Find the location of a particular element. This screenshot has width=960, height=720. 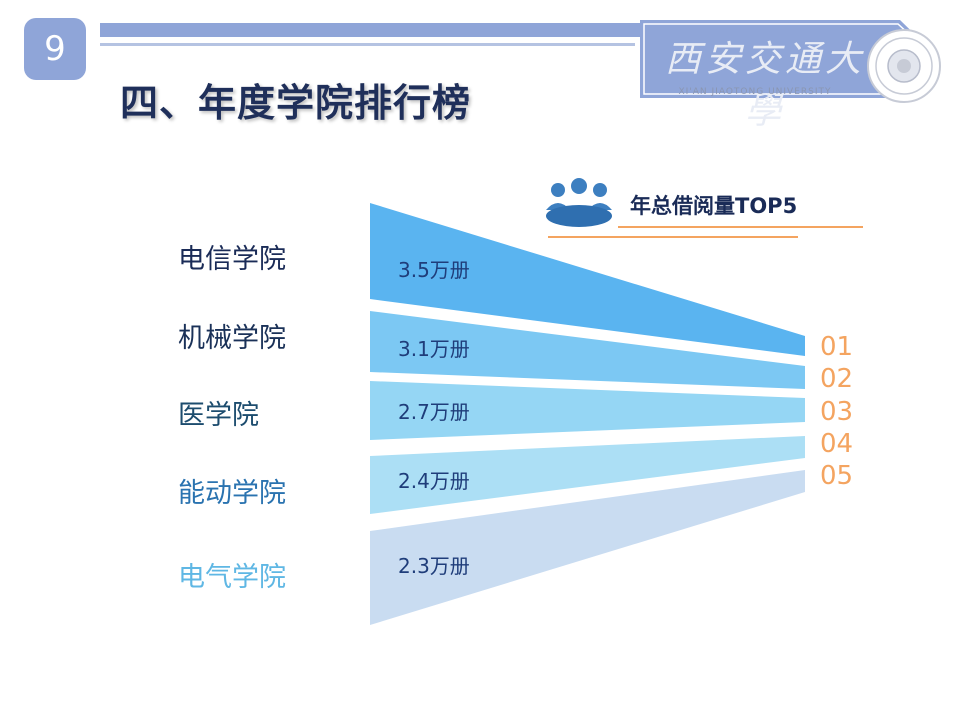

university-name-en: XI'AN JIAOTONG UNIVERSITY is located at coordinates (755, 92).